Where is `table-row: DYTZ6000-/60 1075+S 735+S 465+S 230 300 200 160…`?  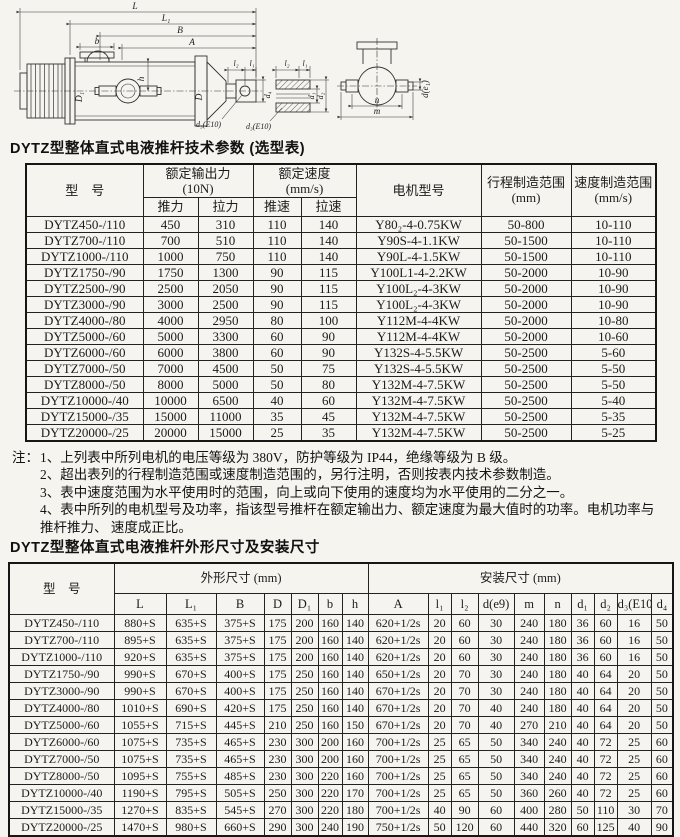 table-row: DYTZ6000-/60 1075+S 735+S 465+S 230 300 200 160… is located at coordinates (341, 741).